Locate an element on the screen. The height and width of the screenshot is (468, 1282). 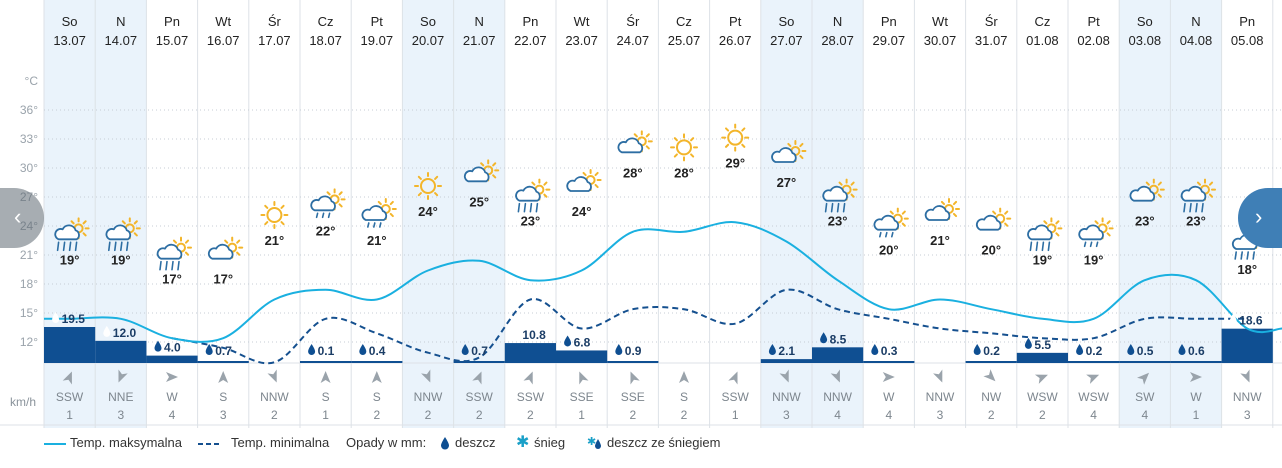
precip-label: 0.9 is located at coordinates (628, 351).